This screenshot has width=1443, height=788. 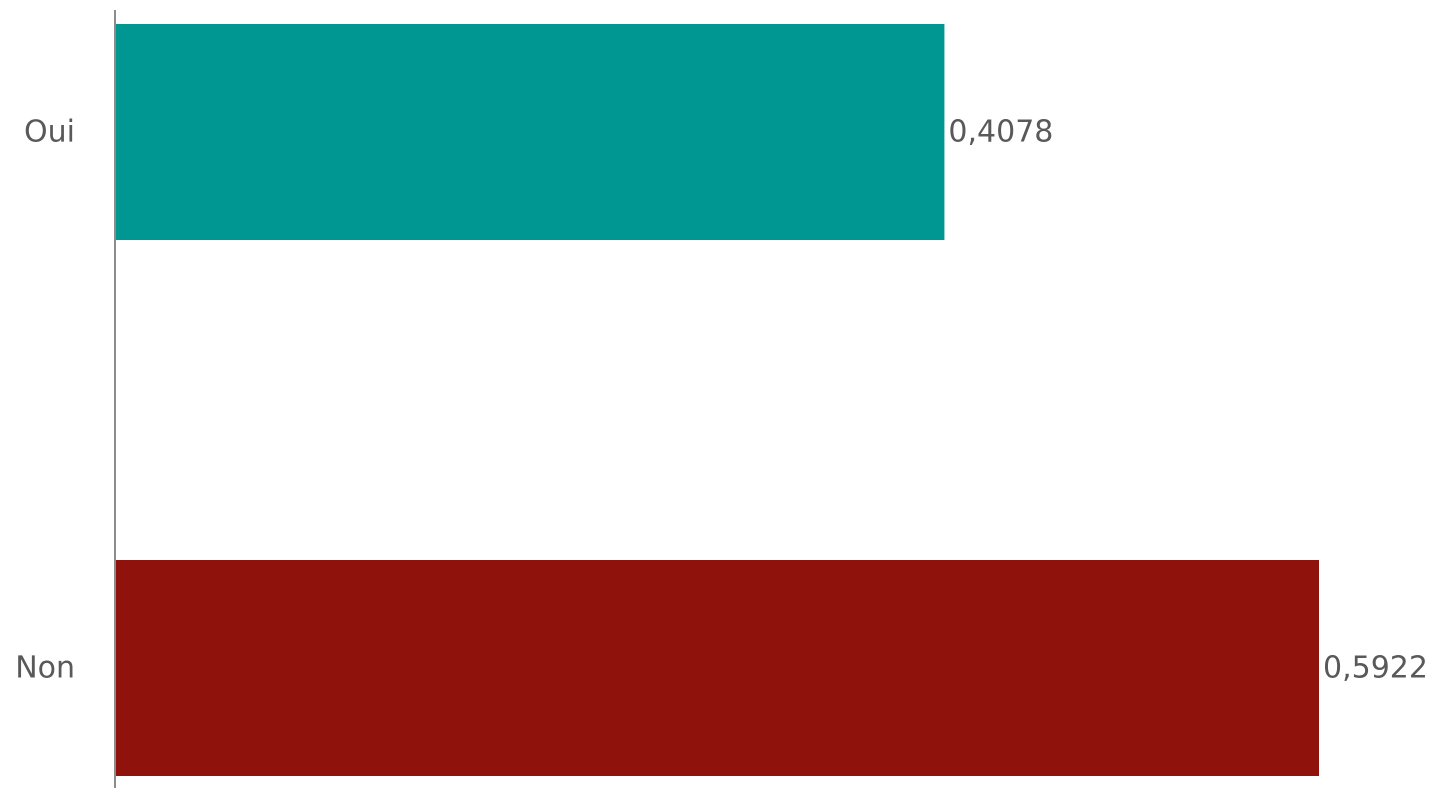 I want to click on category-label-non: Non, so click(x=45, y=668).